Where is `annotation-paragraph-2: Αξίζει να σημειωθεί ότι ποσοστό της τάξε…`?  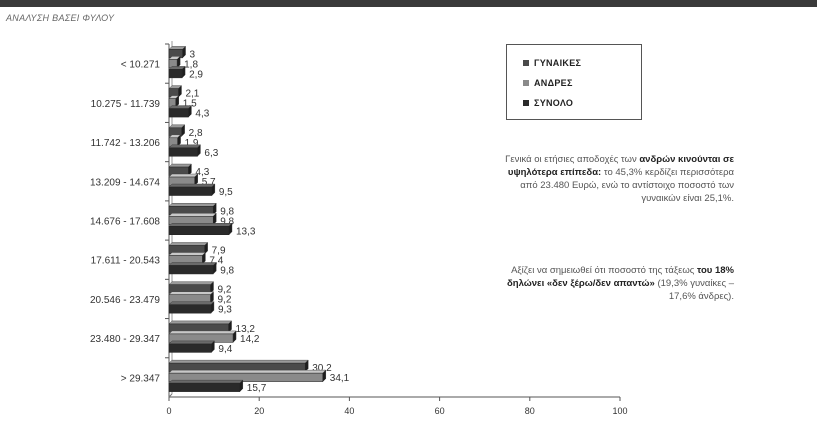 annotation-paragraph-2: Αξίζει να σημειωθεί ότι ποσοστό της τάξε… is located at coordinates (615, 283).